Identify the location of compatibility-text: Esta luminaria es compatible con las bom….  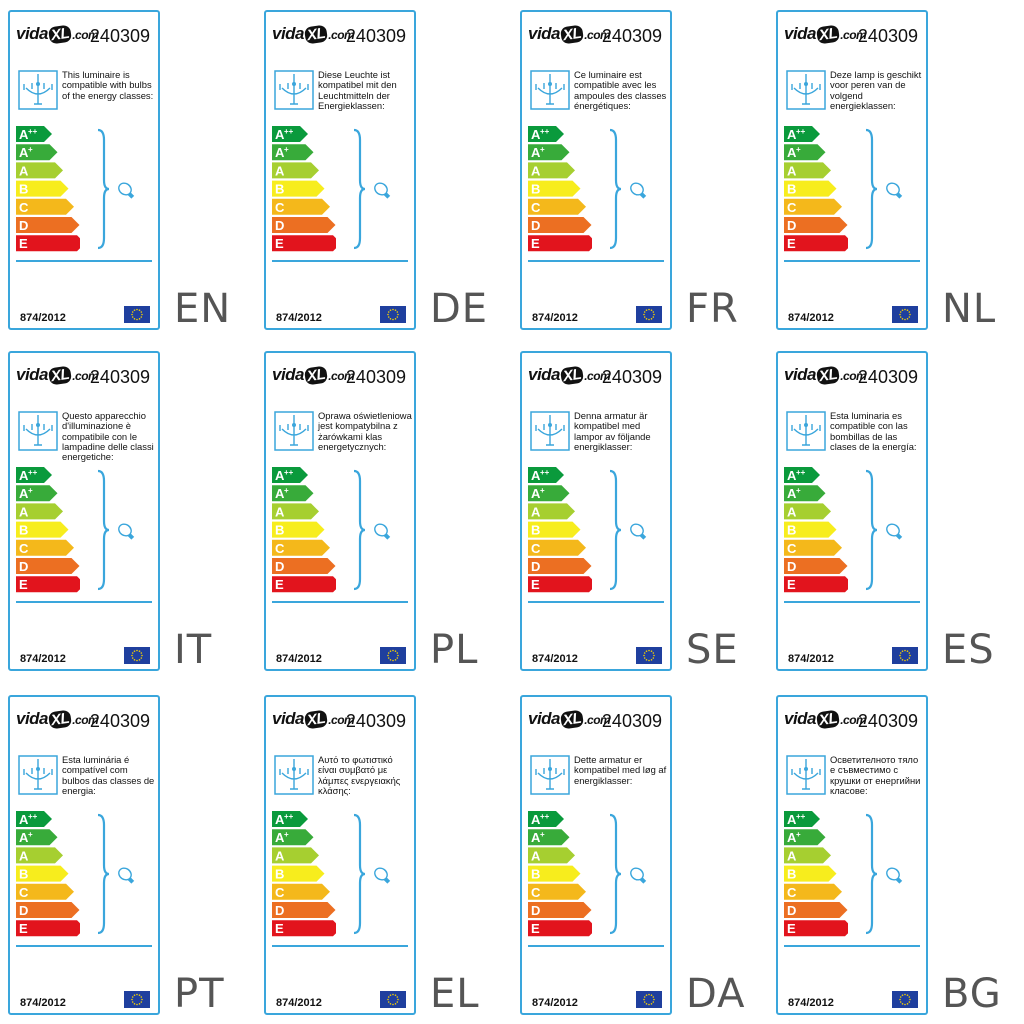
(873, 431).